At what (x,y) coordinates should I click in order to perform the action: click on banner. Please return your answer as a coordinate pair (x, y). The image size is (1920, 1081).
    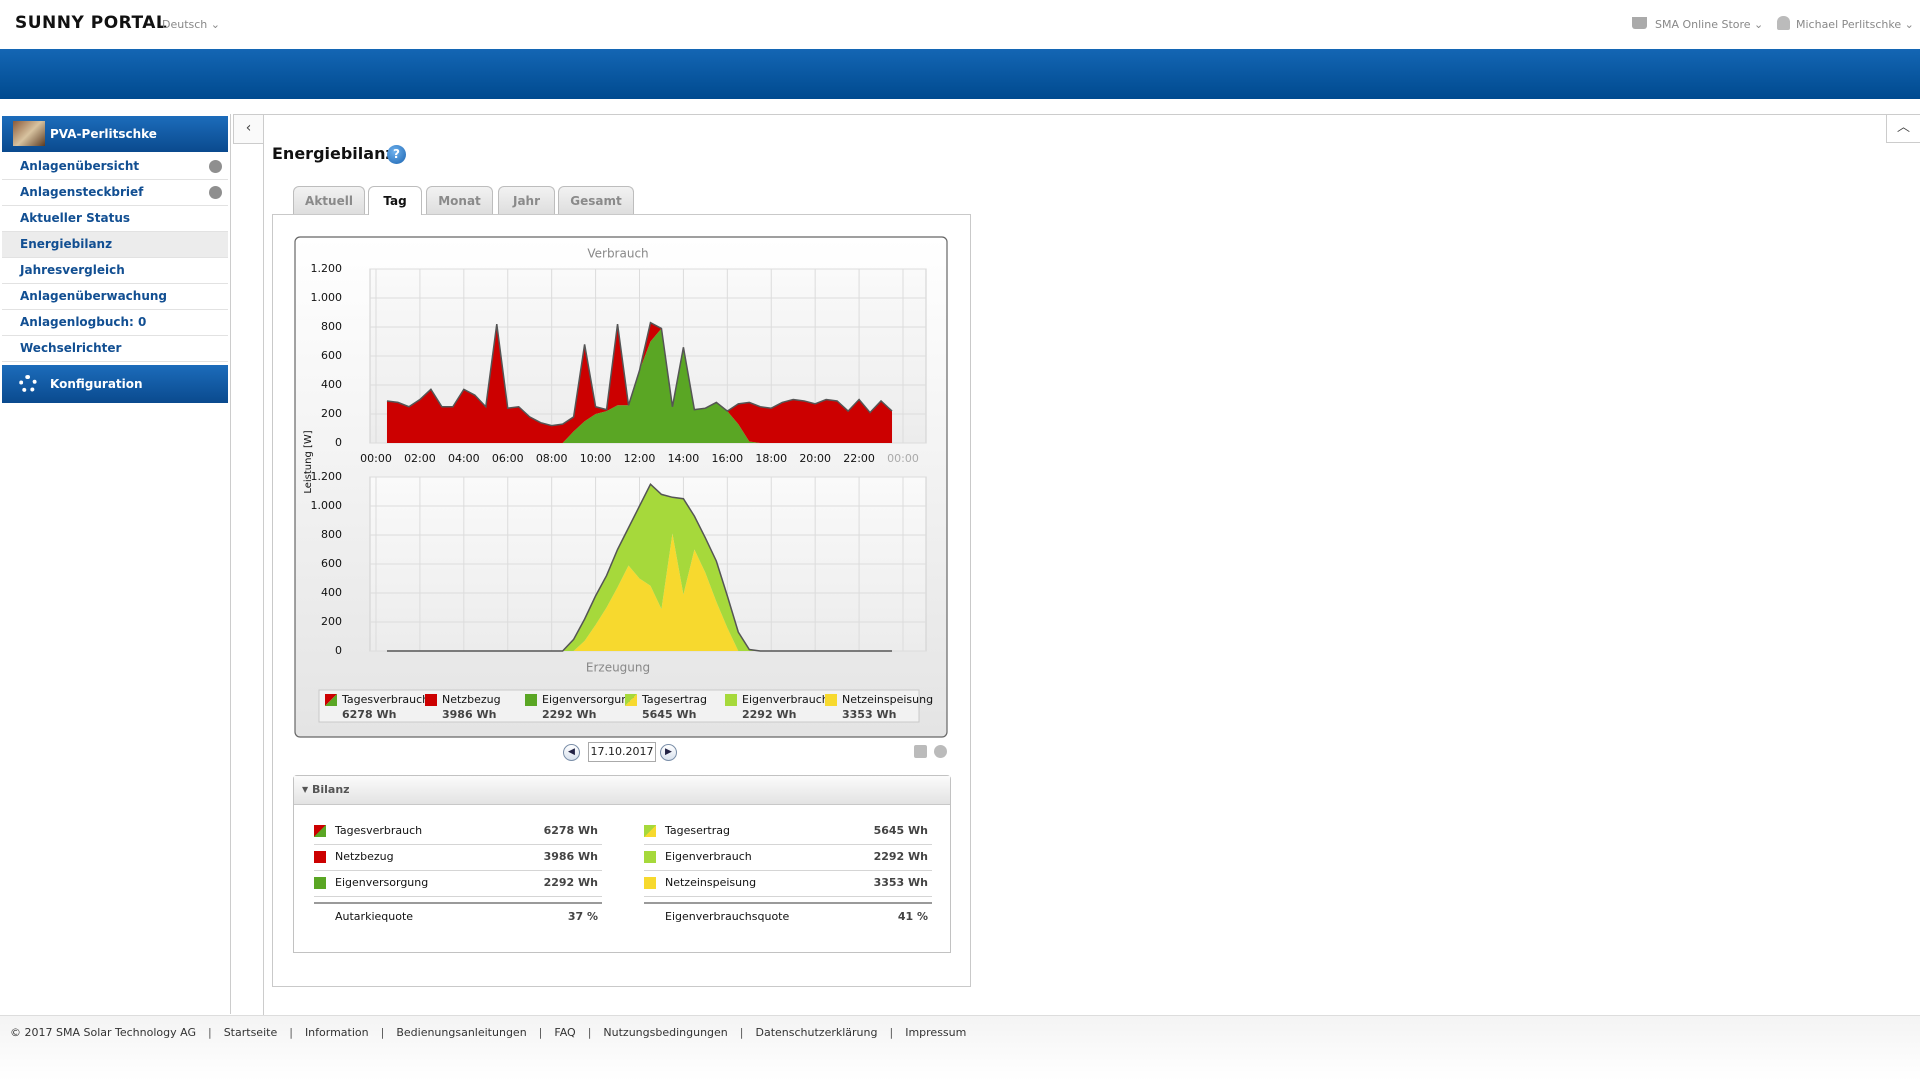
    Looking at the image, I should click on (960, 74).